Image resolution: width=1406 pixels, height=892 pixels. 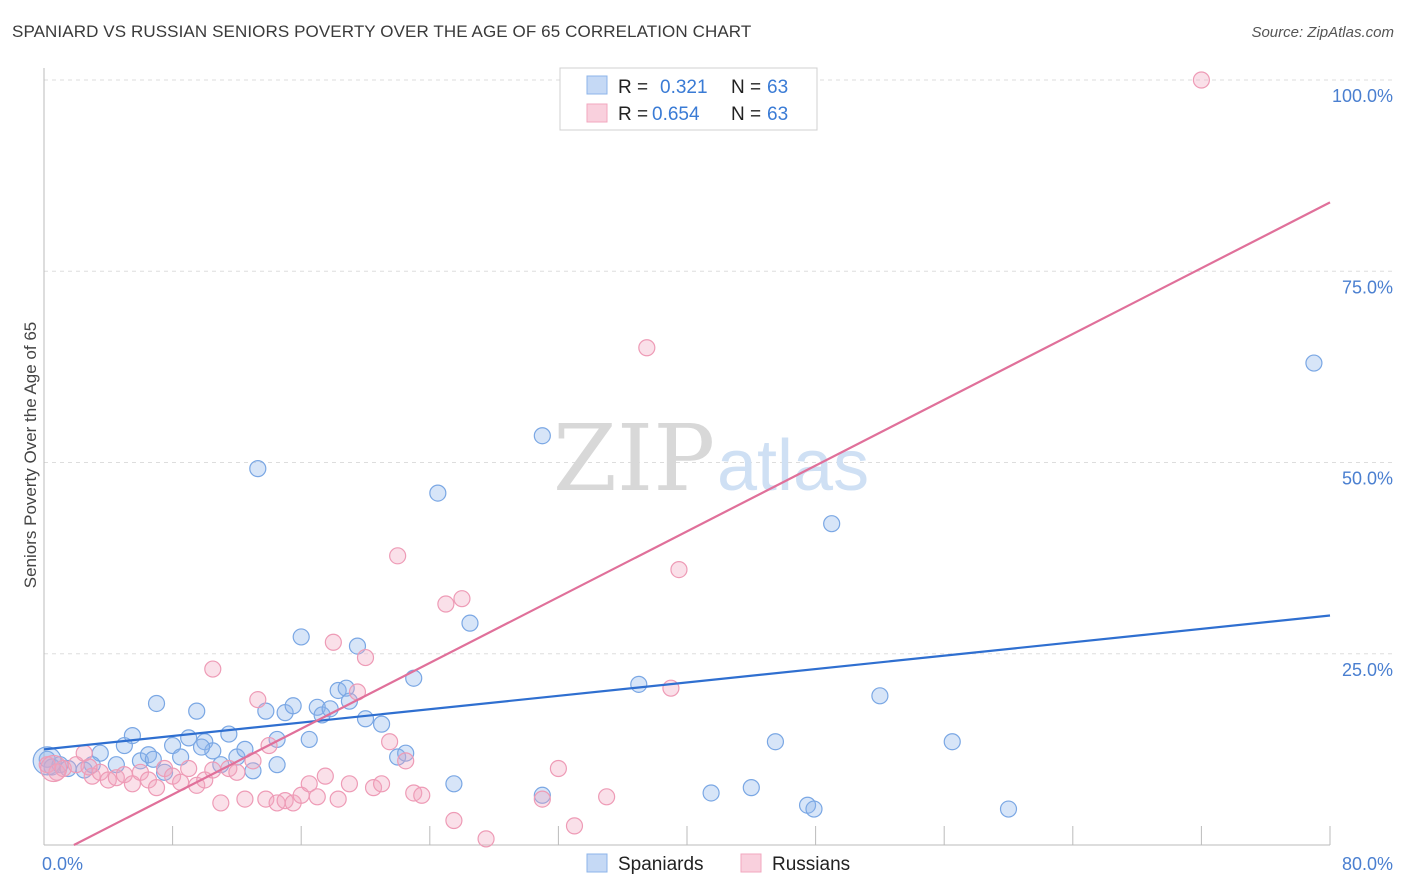 What do you see at coordinates (661, 864) in the screenshot?
I see `bottom-legend-spaniards: Spaniards` at bounding box center [661, 864].